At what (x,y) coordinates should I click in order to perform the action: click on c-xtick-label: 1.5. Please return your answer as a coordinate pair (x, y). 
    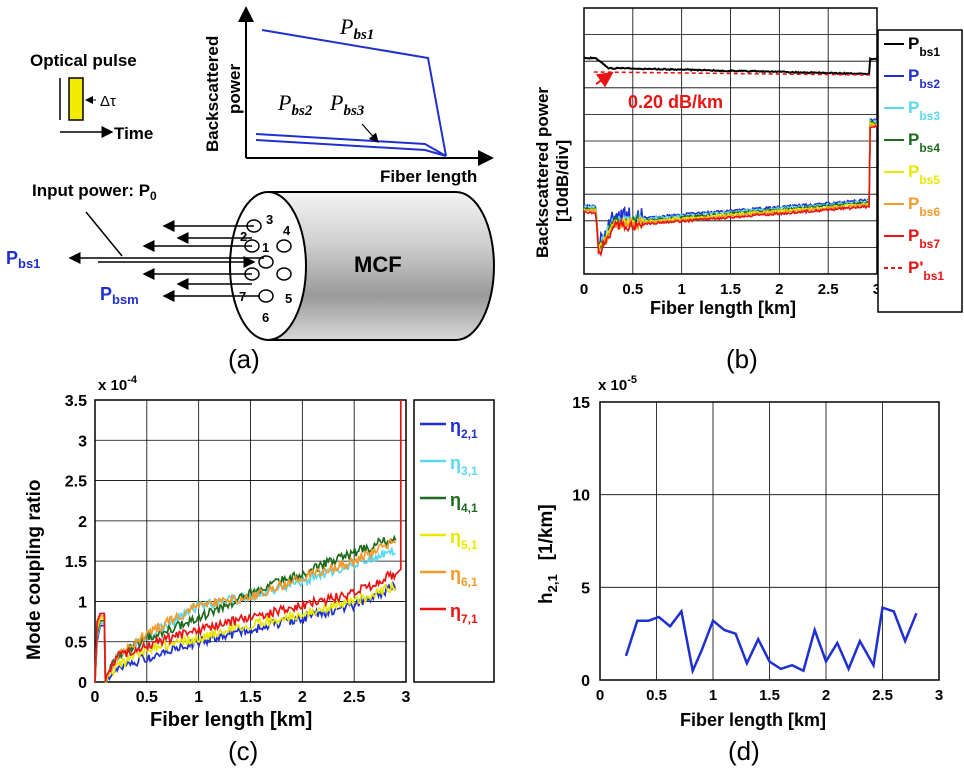
    Looking at the image, I should click on (250, 697).